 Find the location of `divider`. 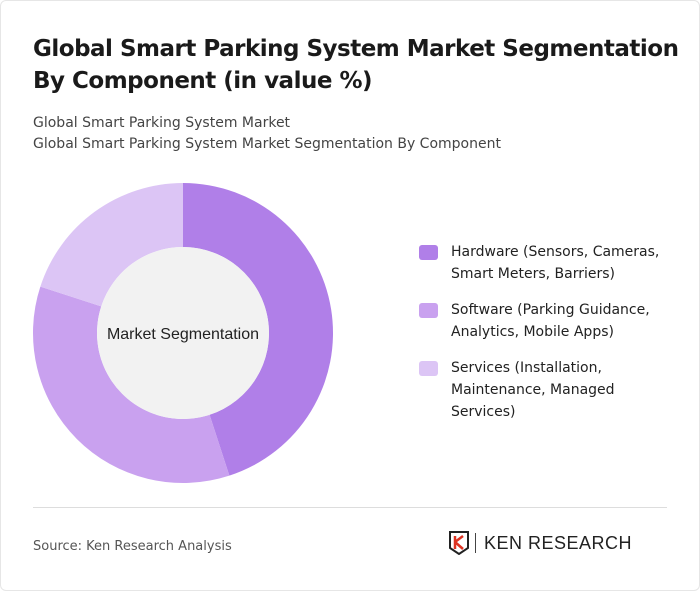

divider is located at coordinates (350, 507).